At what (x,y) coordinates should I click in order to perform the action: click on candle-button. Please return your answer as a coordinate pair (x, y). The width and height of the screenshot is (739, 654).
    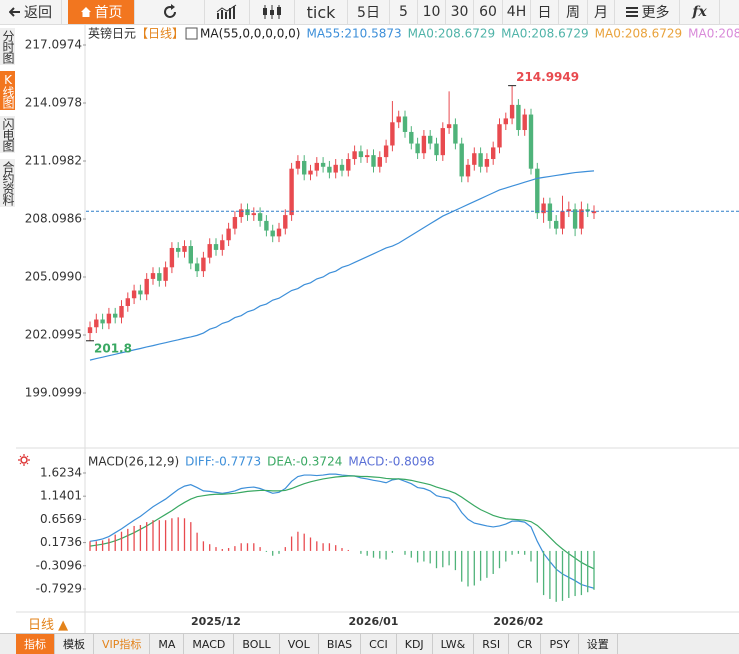
    Looking at the image, I should click on (272, 12).